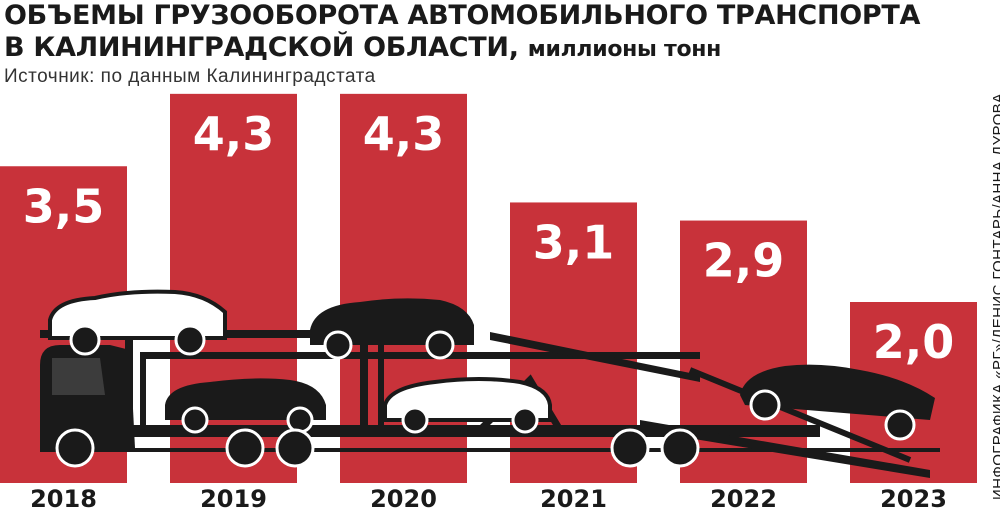  Describe the element at coordinates (744, 261) in the screenshot. I see `value-label-2022: 2,9` at that location.